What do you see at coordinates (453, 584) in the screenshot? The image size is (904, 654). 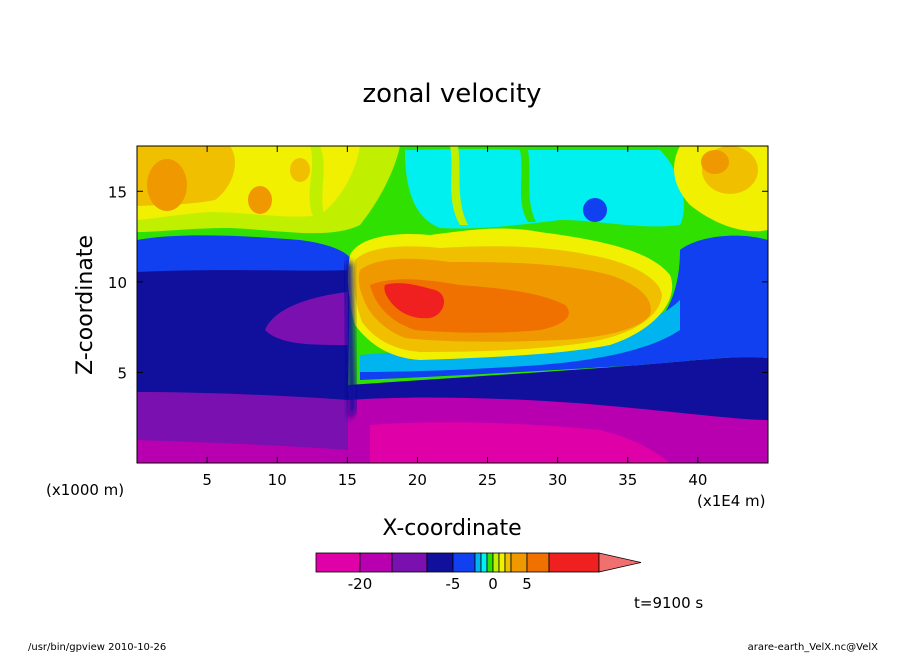 I see `colorbar-tick-label: -5` at bounding box center [453, 584].